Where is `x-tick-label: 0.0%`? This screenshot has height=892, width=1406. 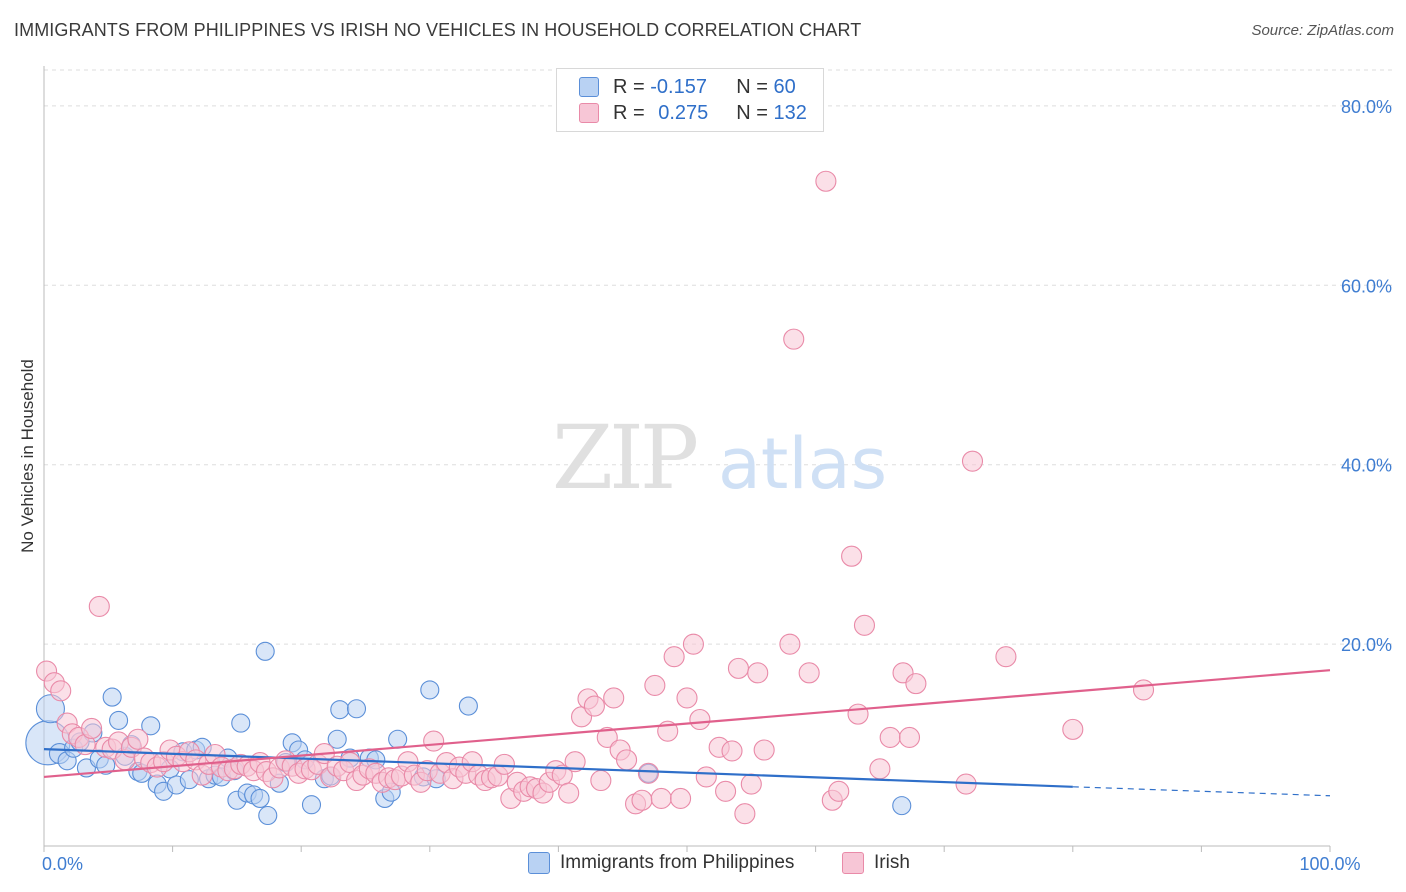
x-tick-label: 0.0% is located at coordinates (62, 864).